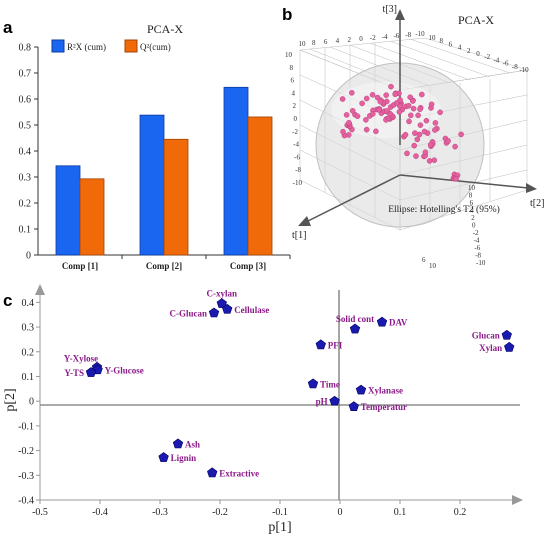 Image resolution: width=550 pixels, height=537 pixels. What do you see at coordinates (160, 512) in the screenshot?
I see `x-tick-label-c: -0.3` at bounding box center [160, 512].